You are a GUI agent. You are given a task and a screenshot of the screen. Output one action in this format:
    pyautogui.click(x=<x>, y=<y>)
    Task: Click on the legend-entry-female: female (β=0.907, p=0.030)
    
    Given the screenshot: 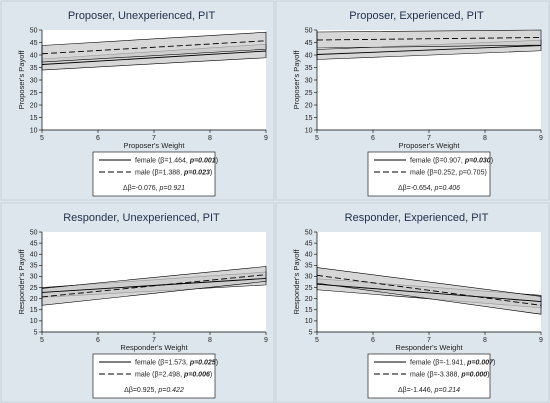 What is the action you would take?
    pyautogui.click(x=451, y=161)
    